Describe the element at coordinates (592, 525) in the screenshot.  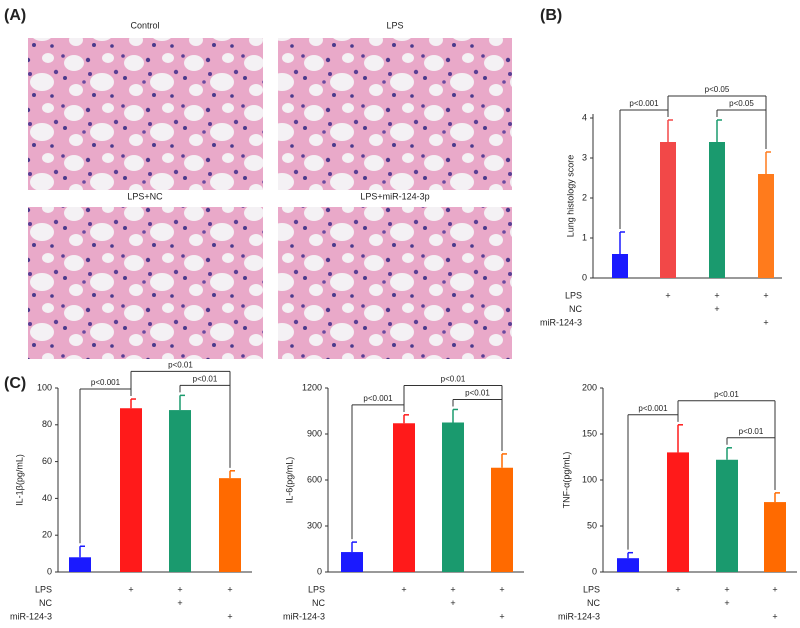
I see `y-tick-label: 50` at that location.